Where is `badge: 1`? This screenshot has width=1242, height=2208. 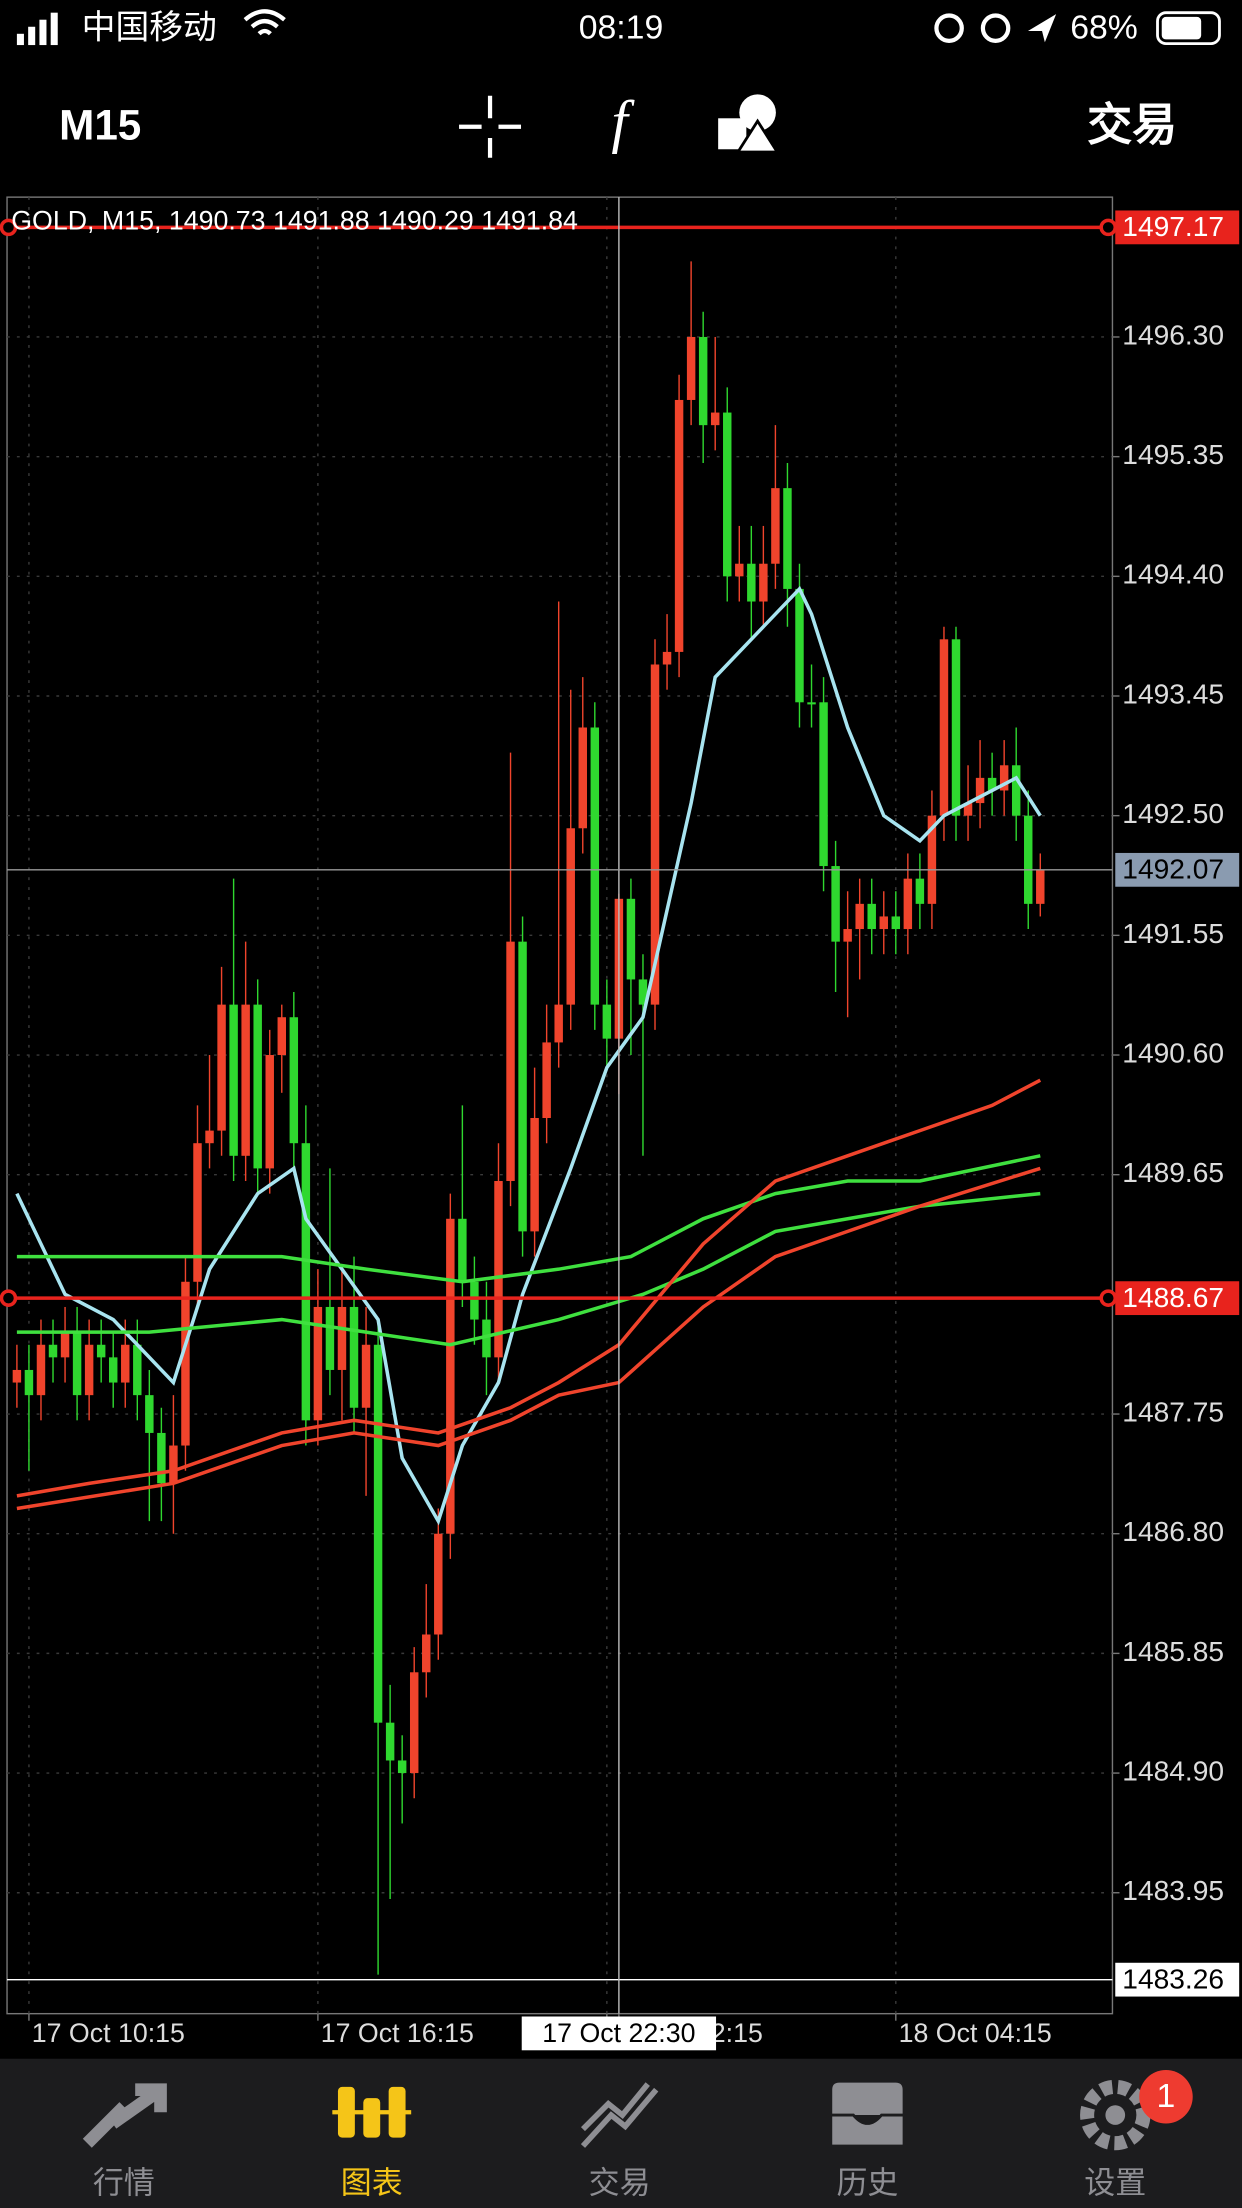
badge: 1 is located at coordinates (1166, 2096).